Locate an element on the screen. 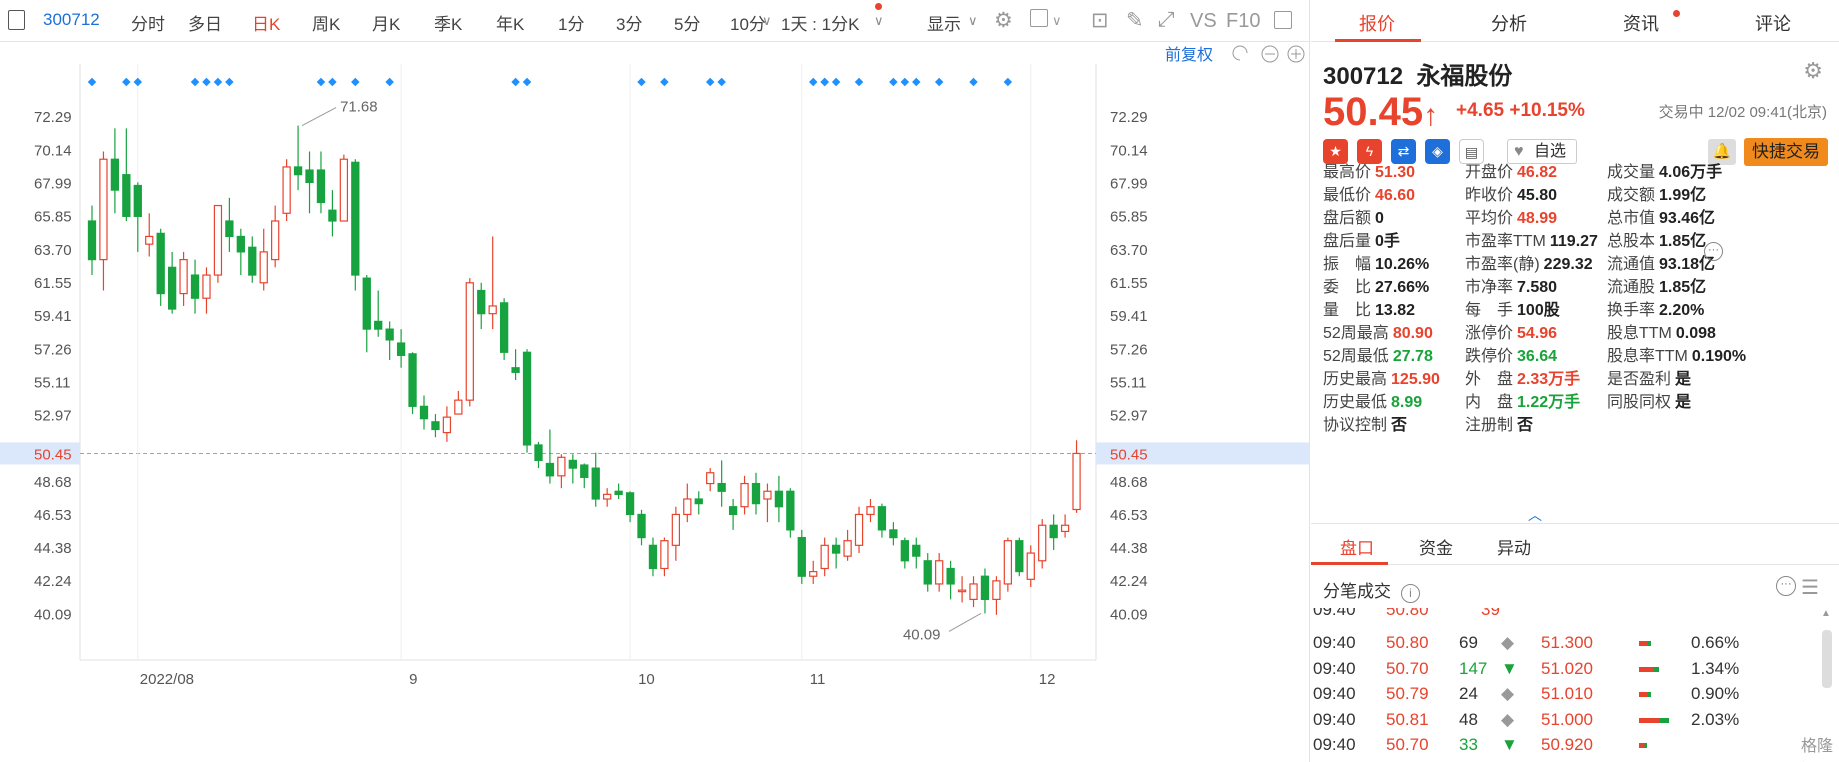 This screenshot has height=762, width=1839. subtab-abnormal: 异动 is located at coordinates (1514, 548).